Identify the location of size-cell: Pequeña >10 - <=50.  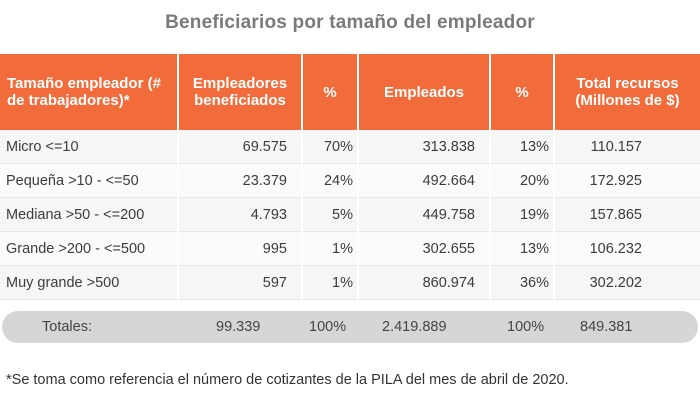
(89, 180).